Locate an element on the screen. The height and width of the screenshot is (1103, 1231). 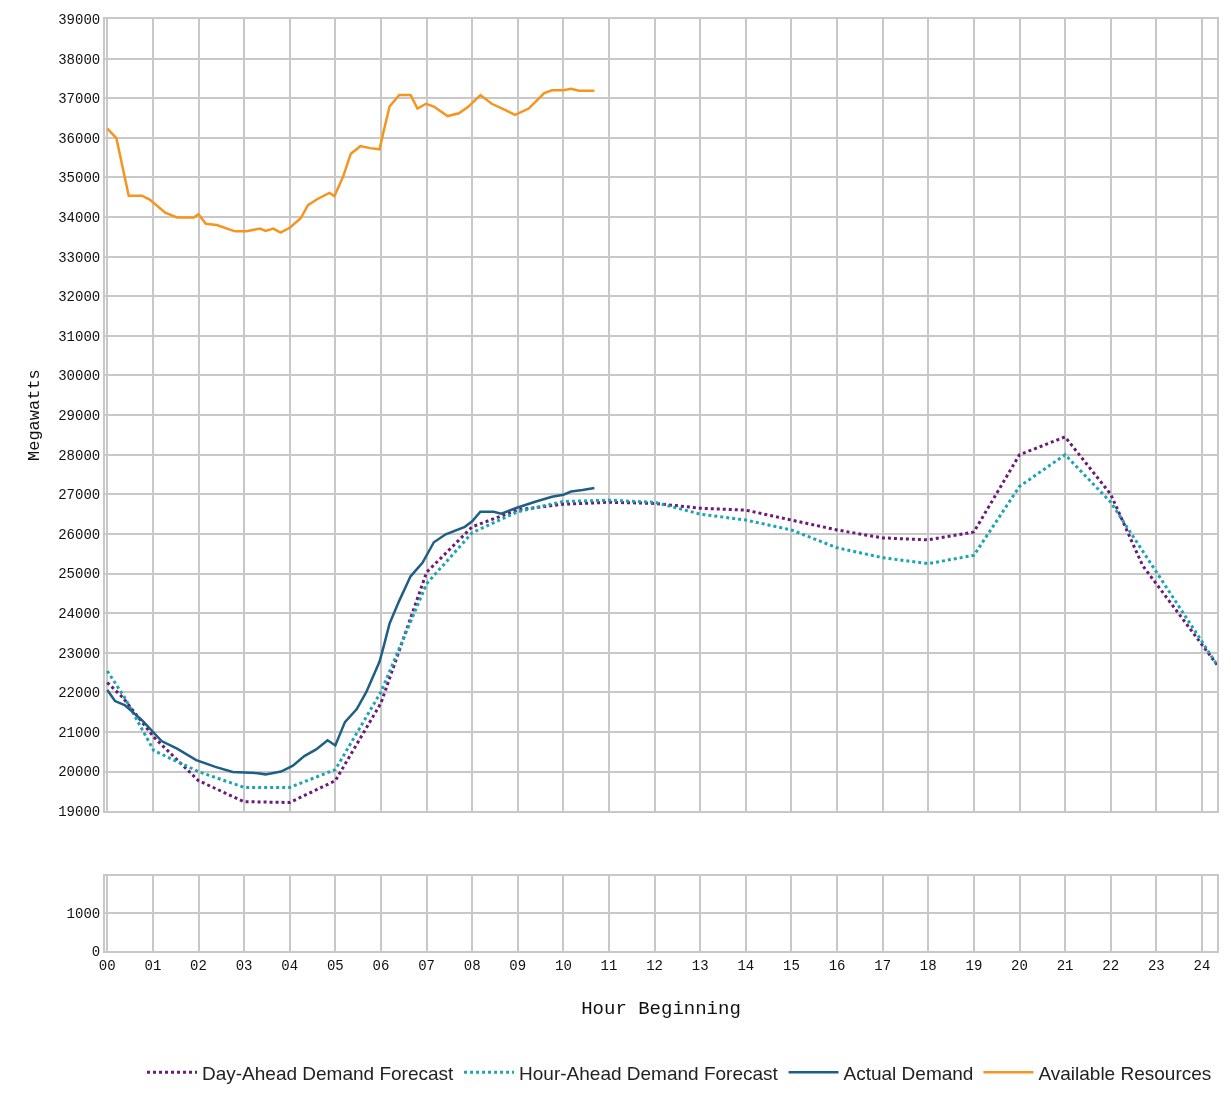
y-tick-label: 24000 is located at coordinates (79, 614).